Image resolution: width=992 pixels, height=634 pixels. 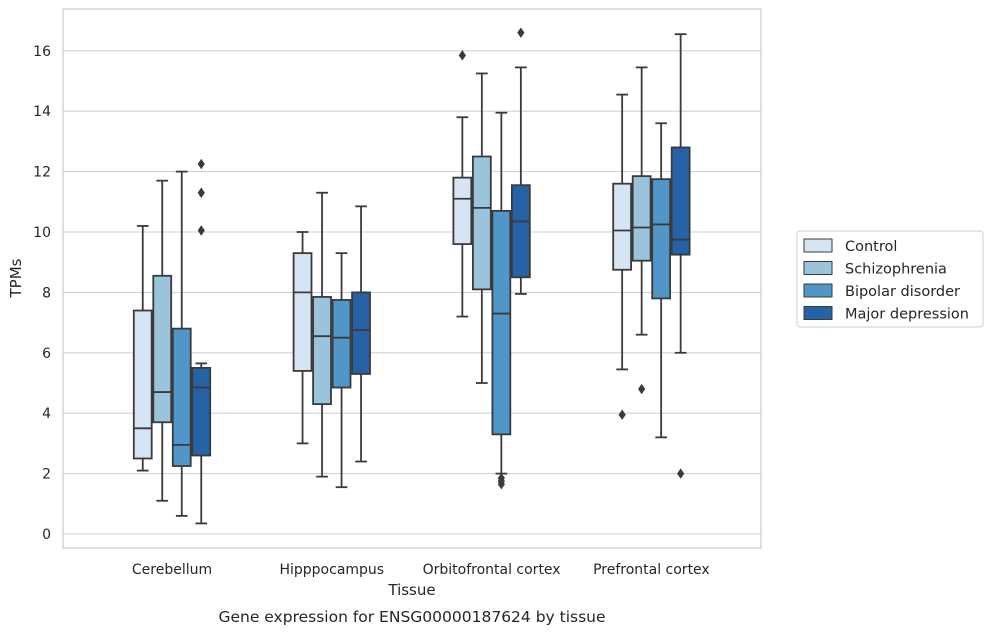 I want to click on y-tick-label: 6, so click(x=46, y=354).